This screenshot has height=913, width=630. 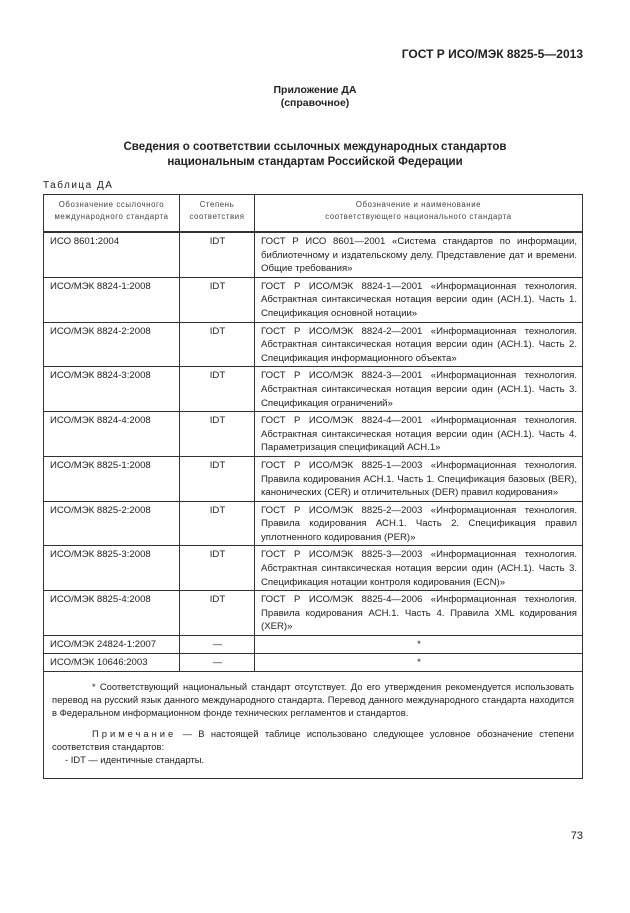 What do you see at coordinates (111, 663) in the screenshot?
I see `ref-cell: ИСО/МЭК 10646:2003` at bounding box center [111, 663].